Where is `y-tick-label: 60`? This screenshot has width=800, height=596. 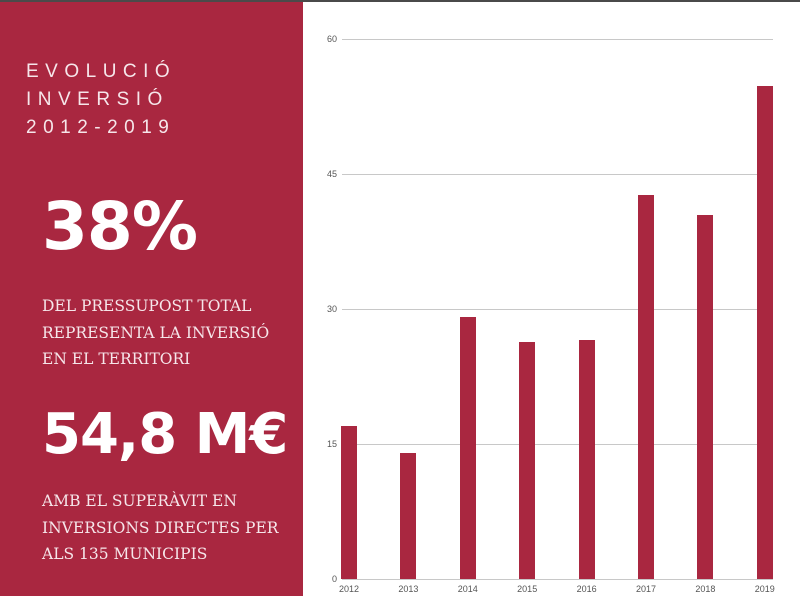 y-tick-label: 60 is located at coordinates (331, 39).